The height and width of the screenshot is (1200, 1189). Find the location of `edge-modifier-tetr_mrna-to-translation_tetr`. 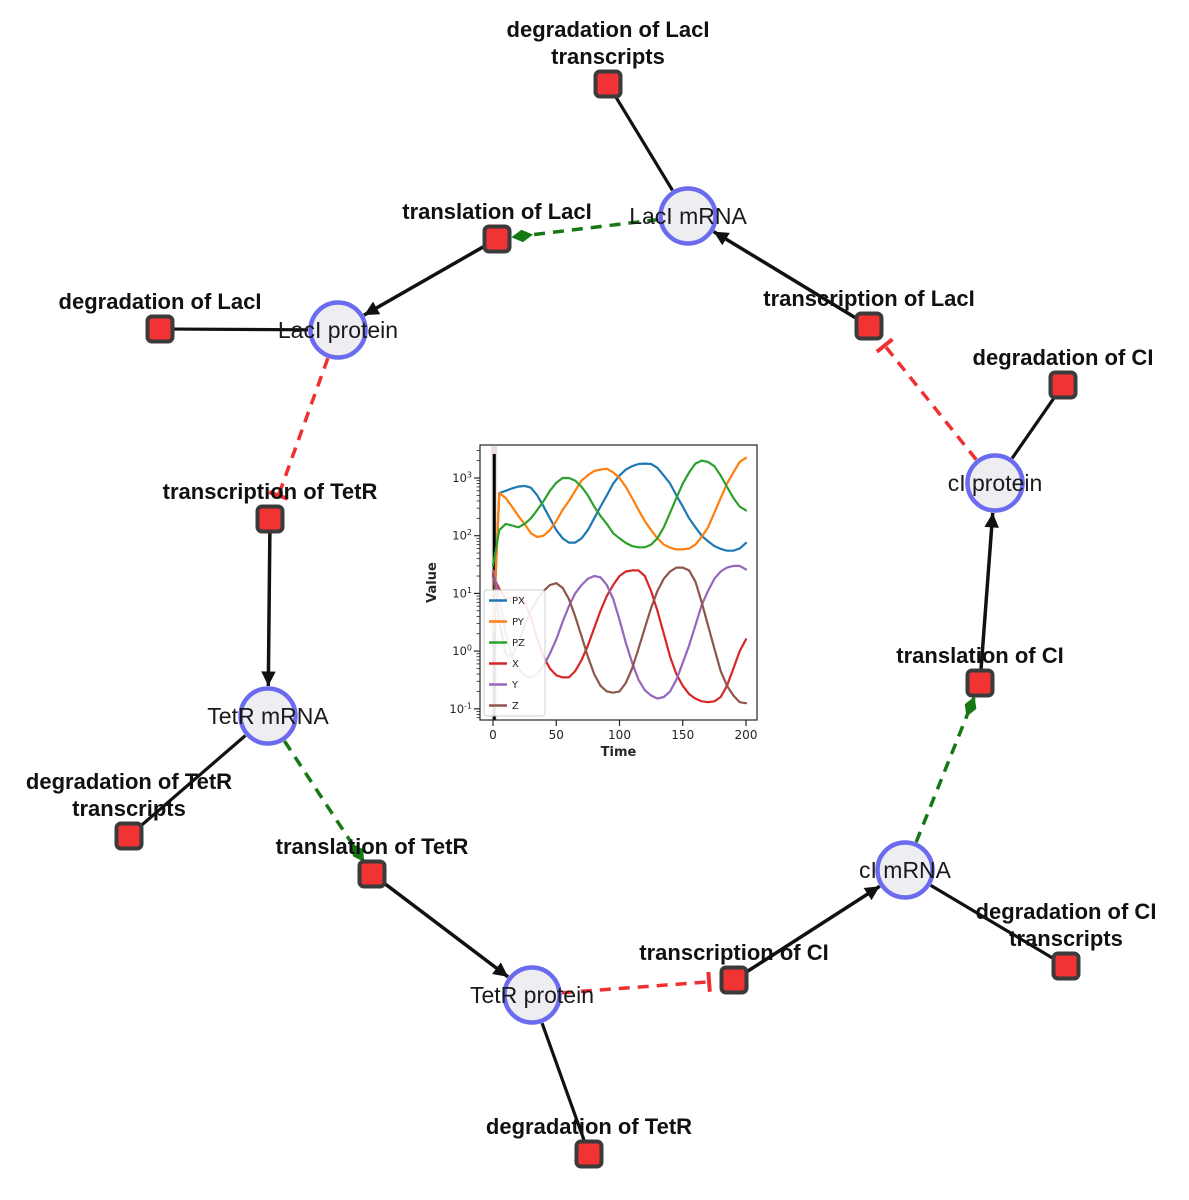

edge-modifier-tetr_mrna-to-translation_tetr is located at coordinates (324, 801).